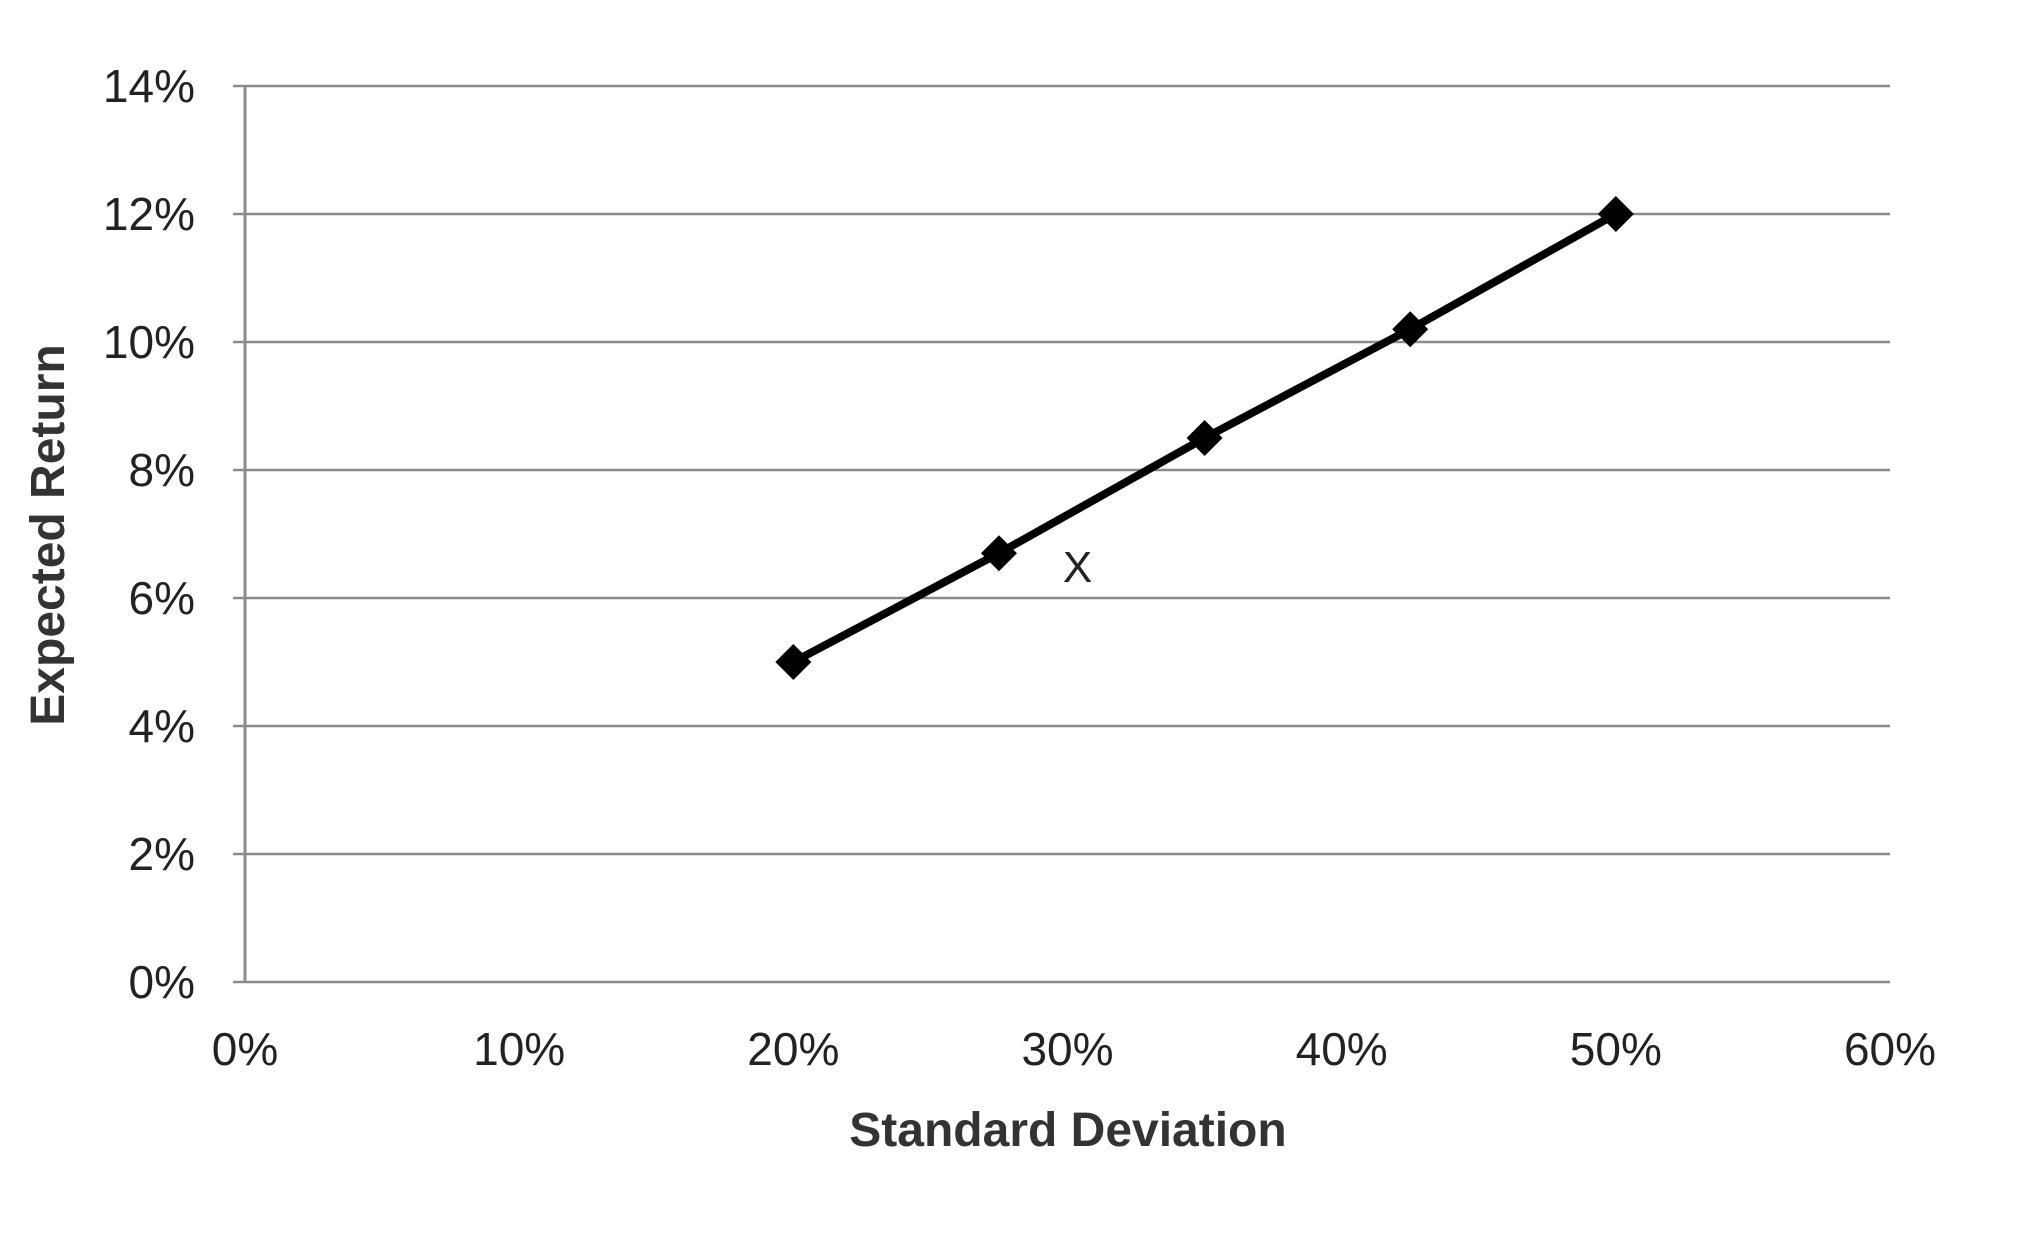  I want to click on x-tick-label: 50%, so click(1616, 1049).